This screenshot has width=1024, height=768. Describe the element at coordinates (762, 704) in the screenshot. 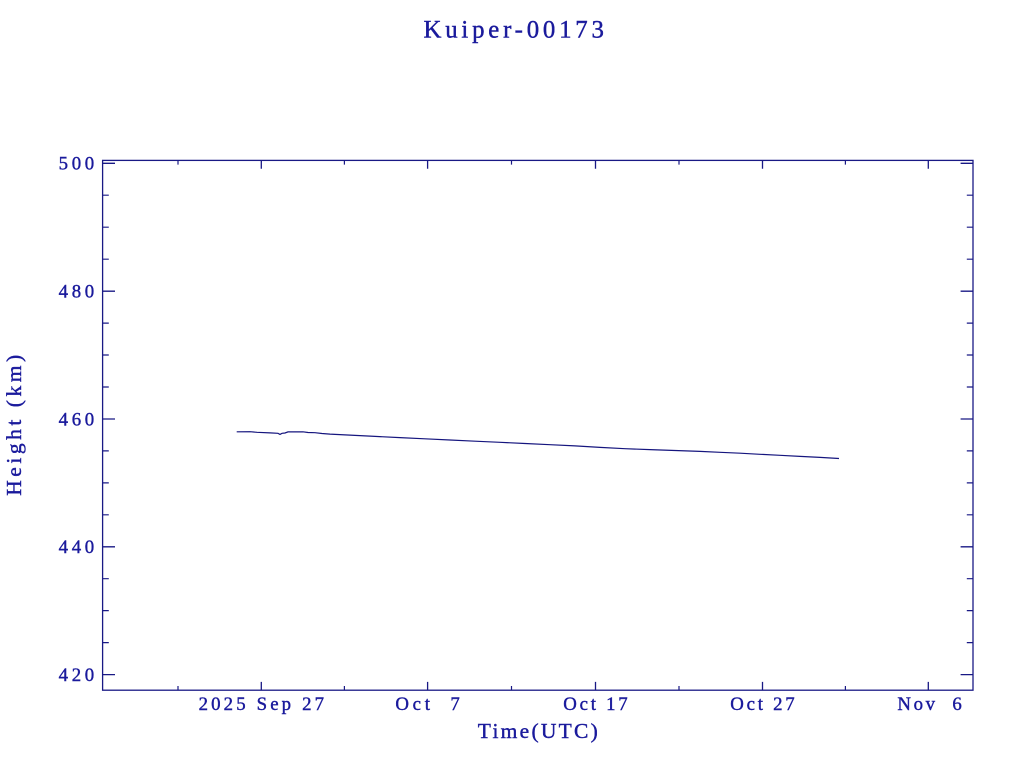

I see `svg-text: Oct 27` at that location.